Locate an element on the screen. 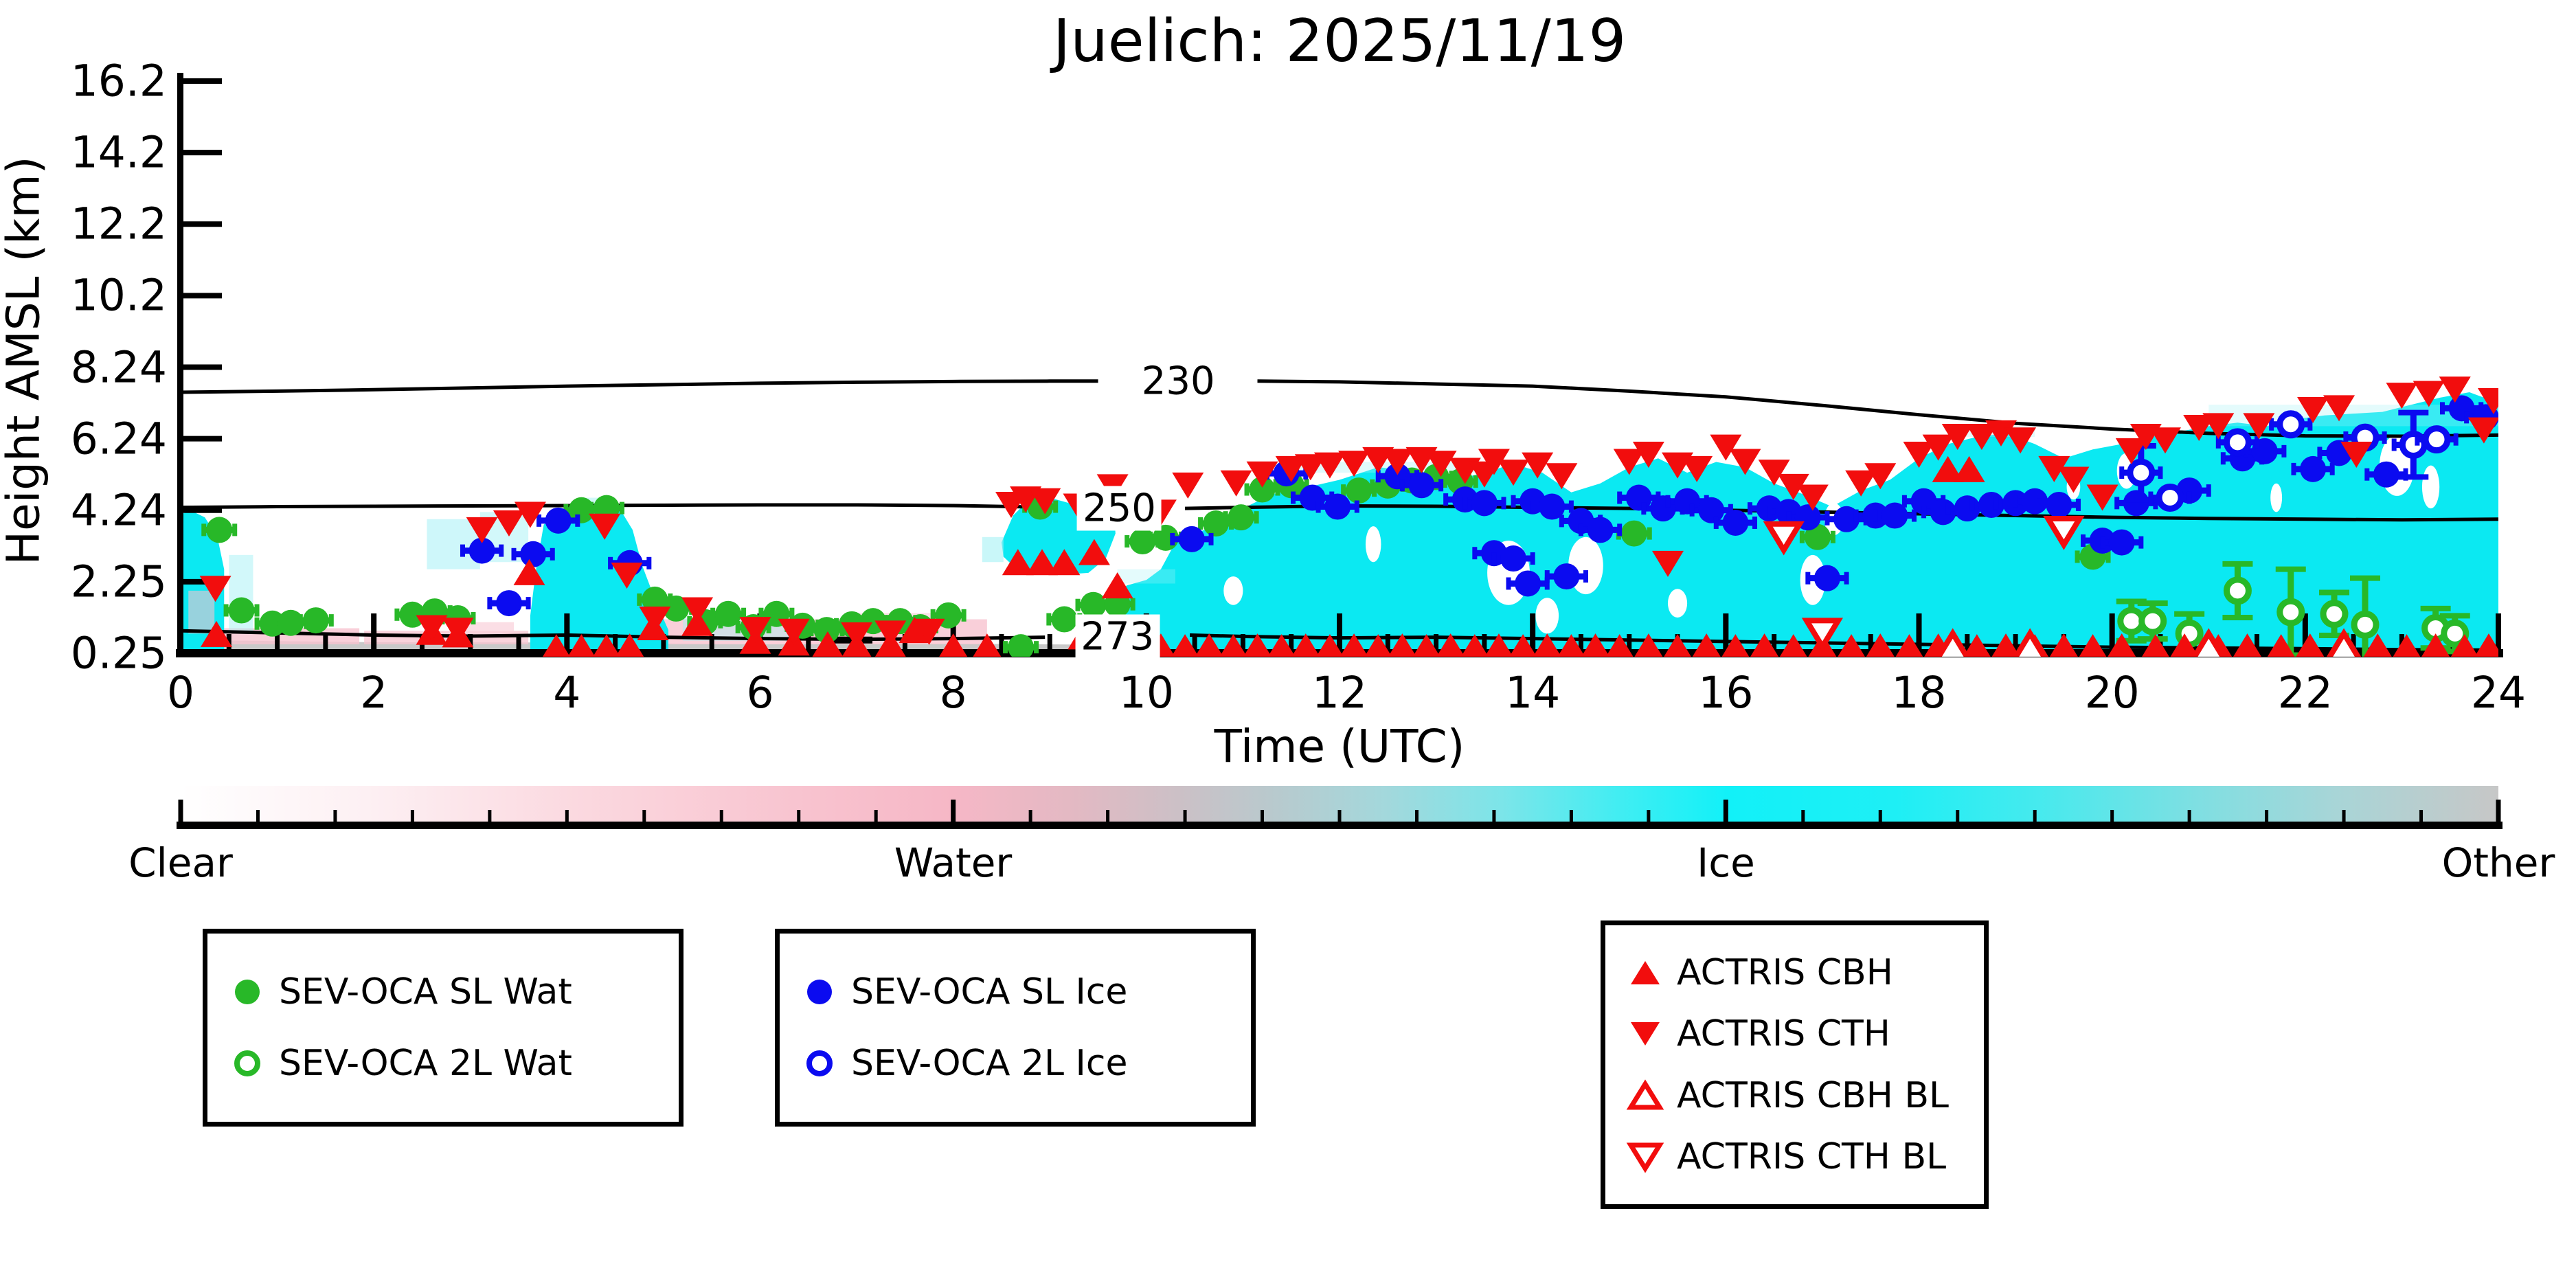 This screenshot has height=1288, width=2576. legend-item: SEV-OCA 2L Wat is located at coordinates (453, 1063).